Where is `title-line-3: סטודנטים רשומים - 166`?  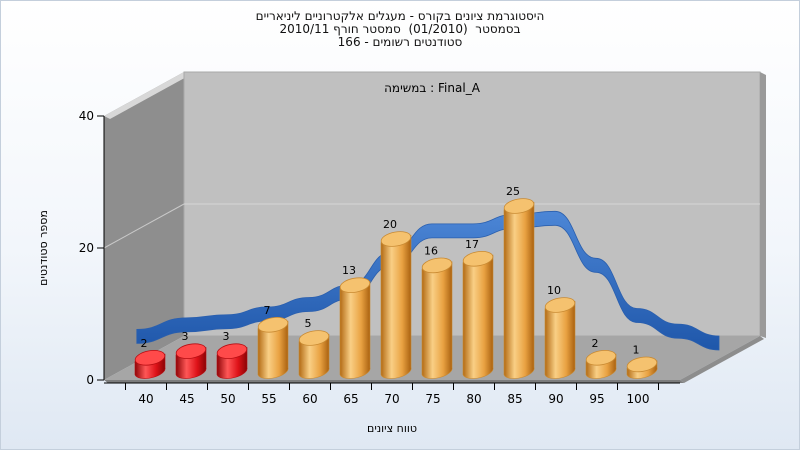 title-line-3: סטודנטים רשומים - 166 is located at coordinates (400, 42).